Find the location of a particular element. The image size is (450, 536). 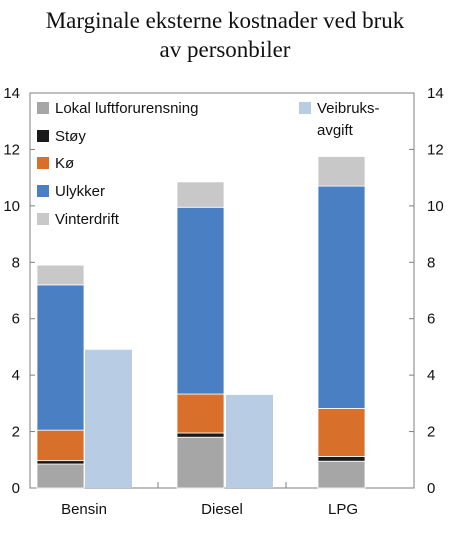

right-tick-label: 12 is located at coordinates (435, 149).